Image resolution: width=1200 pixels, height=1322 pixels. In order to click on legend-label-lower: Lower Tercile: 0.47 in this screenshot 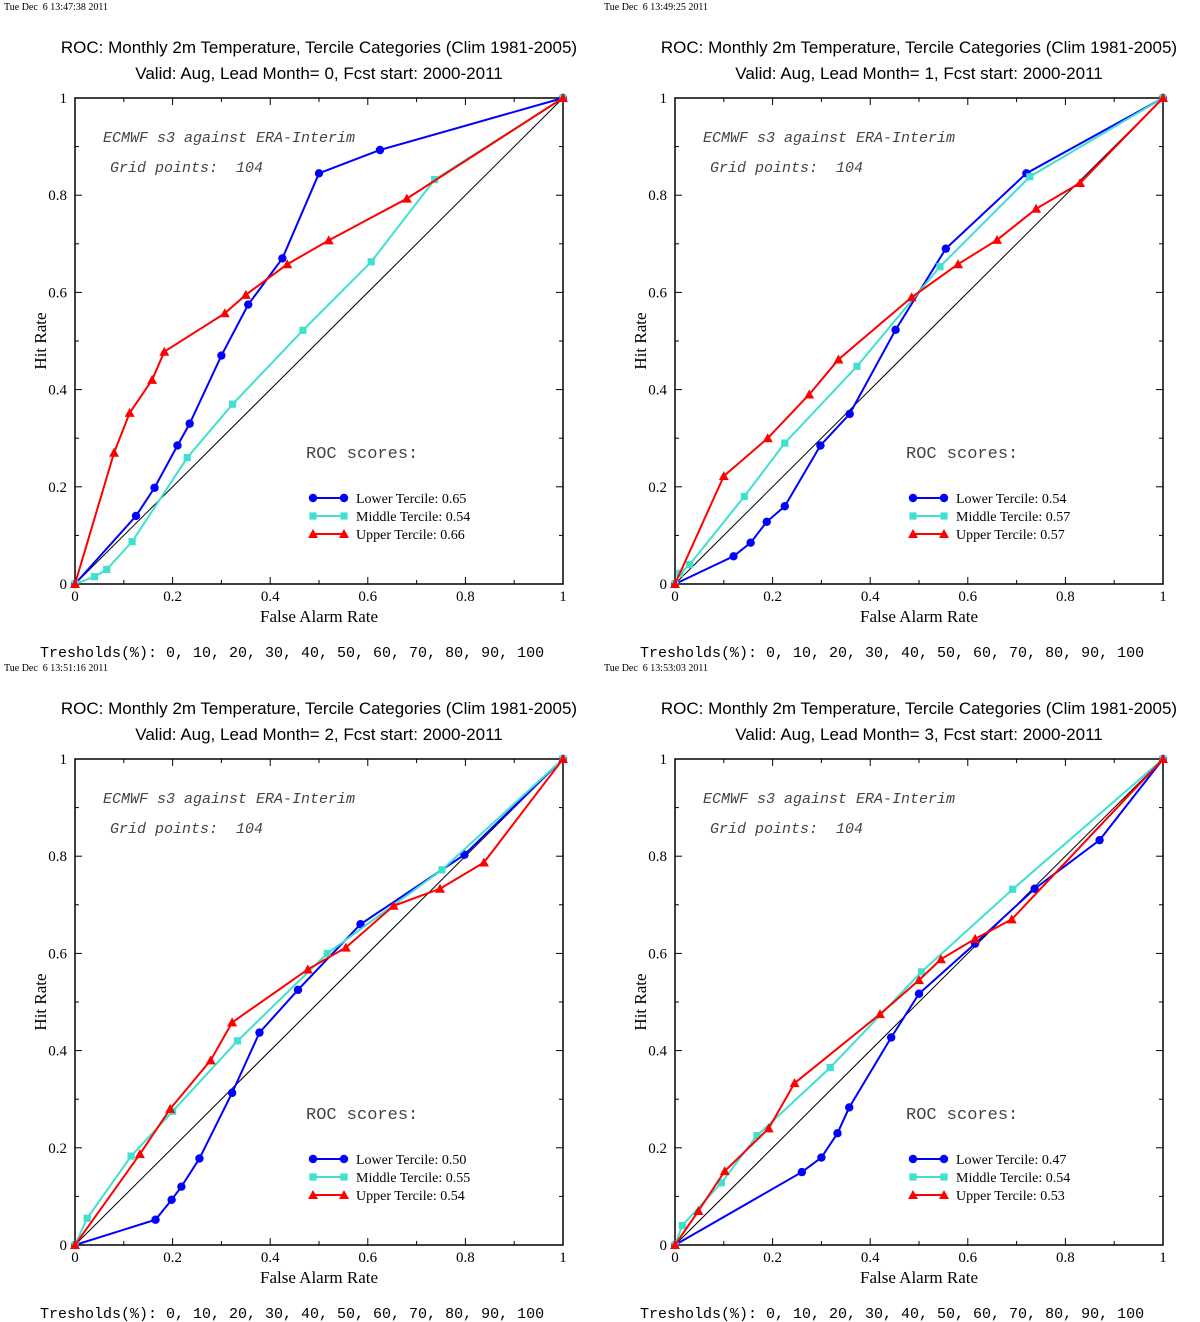, I will do `click(1011, 1160)`.